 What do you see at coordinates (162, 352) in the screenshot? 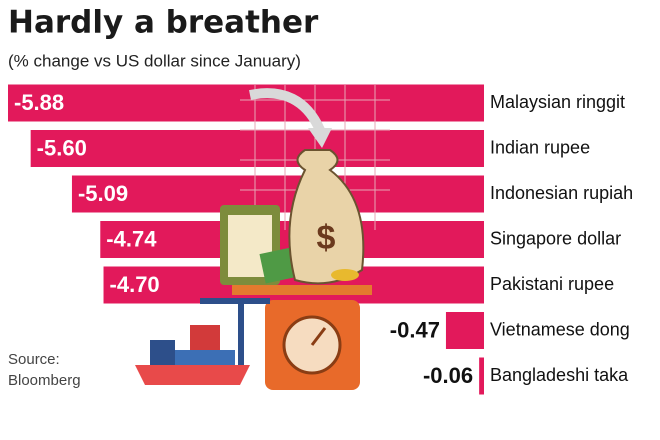
I see `ship-bridge` at bounding box center [162, 352].